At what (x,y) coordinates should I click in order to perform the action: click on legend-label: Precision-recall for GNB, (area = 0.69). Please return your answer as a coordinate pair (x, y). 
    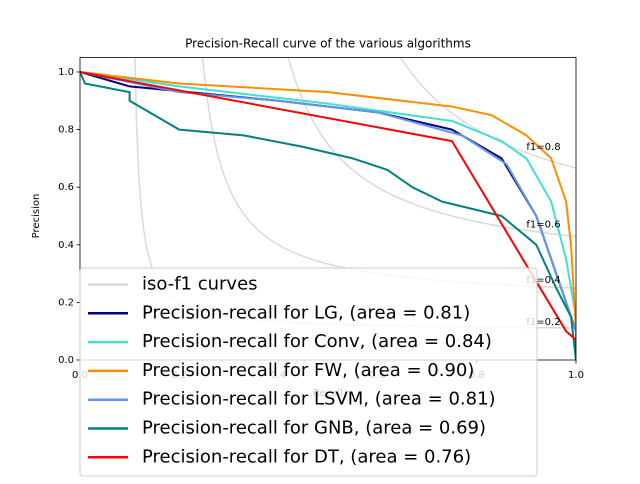
    Looking at the image, I should click on (314, 428).